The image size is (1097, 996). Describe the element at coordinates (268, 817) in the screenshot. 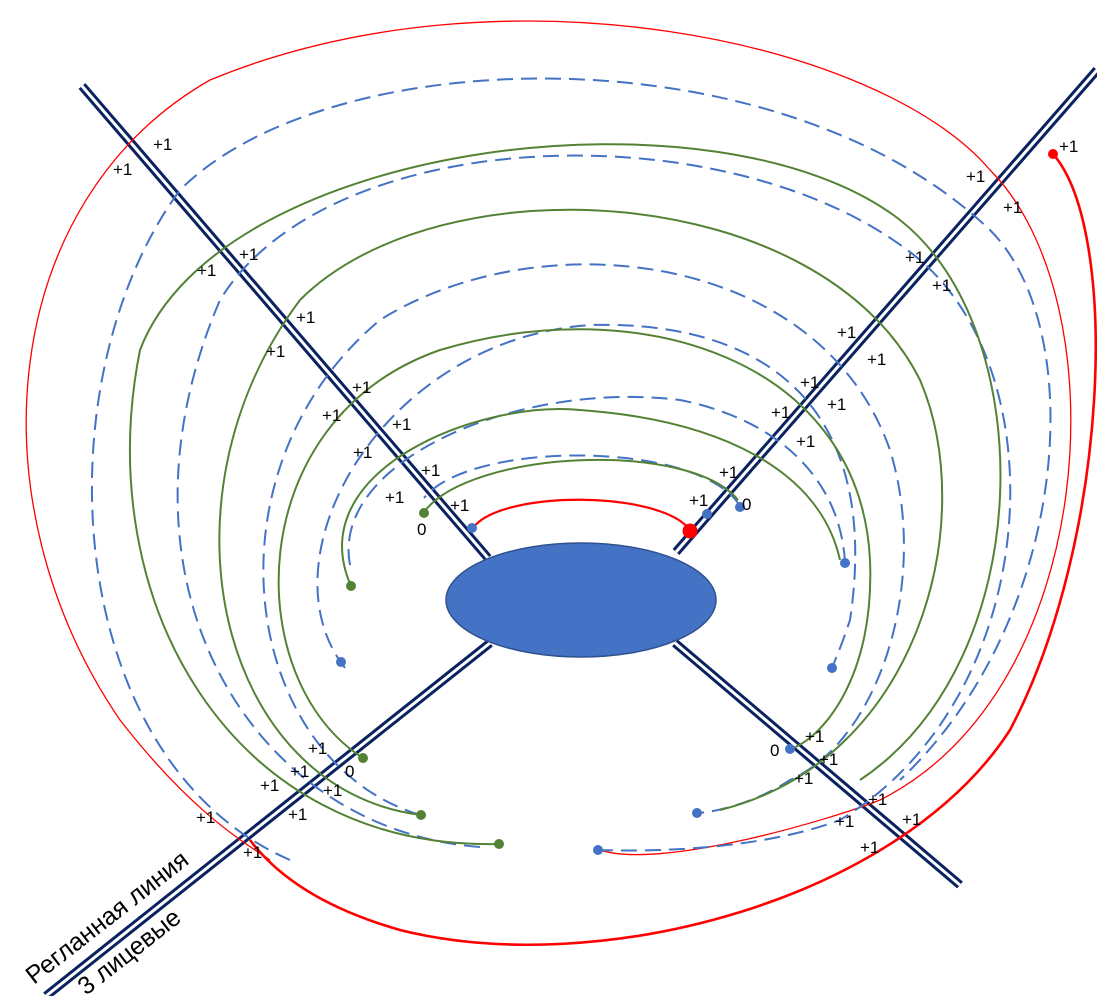

I see `raglan-line-bottom-left` at that location.